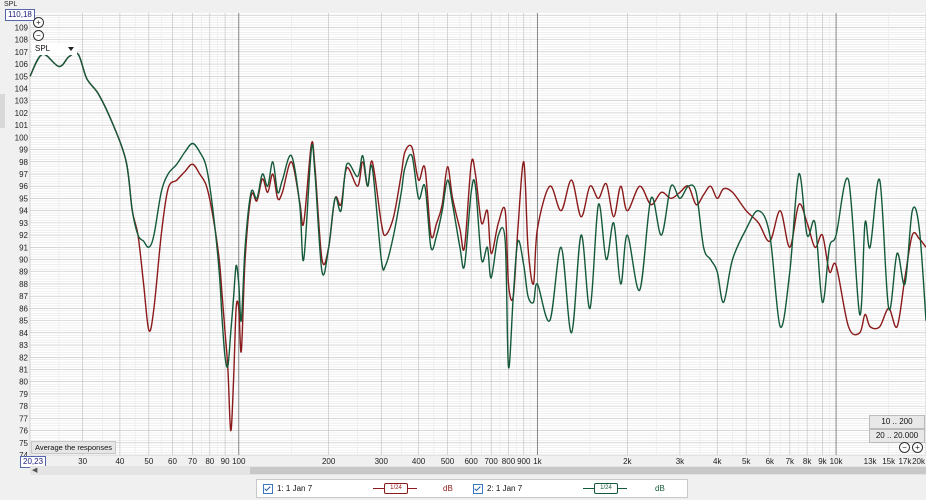 This screenshot has height=500, width=926. I want to click on vertical-zoom-in-icon: +, so click(38, 22).